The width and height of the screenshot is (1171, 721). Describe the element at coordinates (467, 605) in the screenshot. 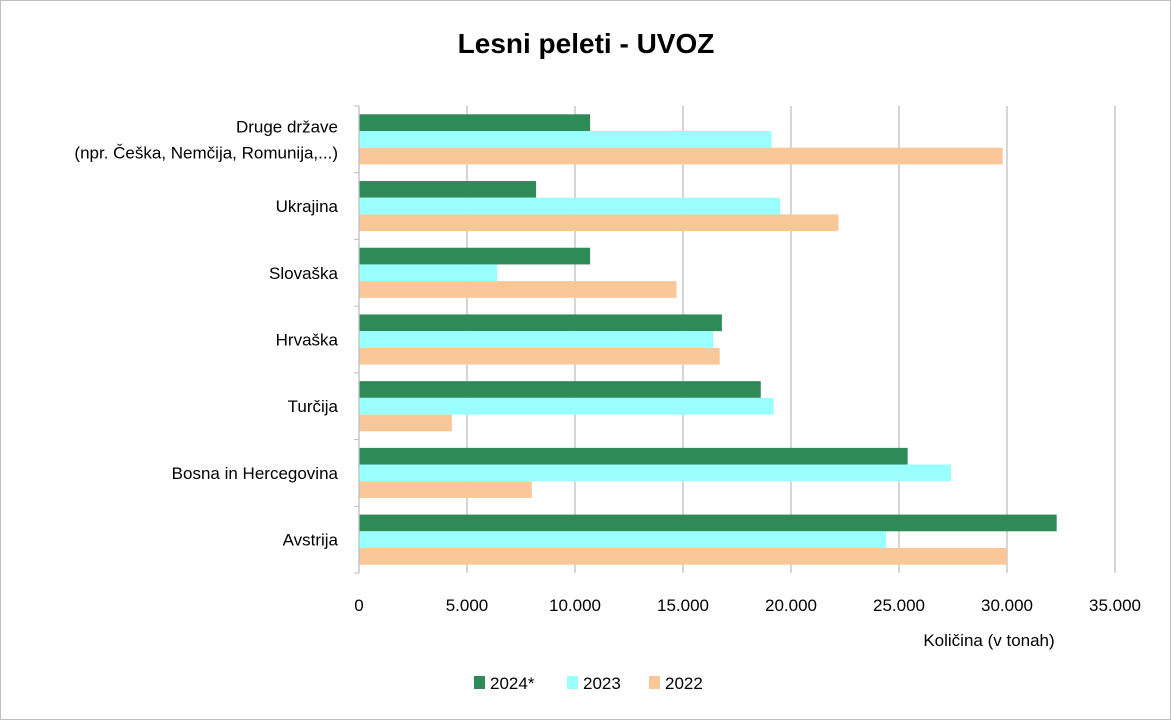

I see `x-tick-label: 5.000` at that location.